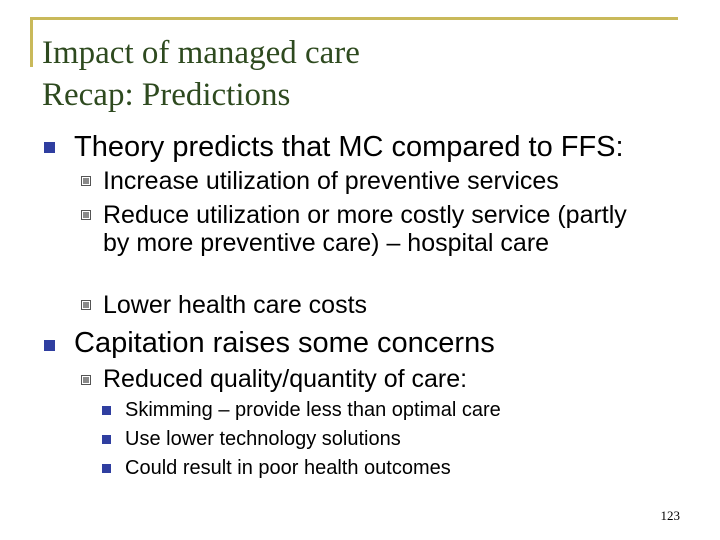 This screenshot has width=720, height=540. What do you see at coordinates (166, 95) in the screenshot?
I see `title-line-2: Recap: Predictions` at bounding box center [166, 95].